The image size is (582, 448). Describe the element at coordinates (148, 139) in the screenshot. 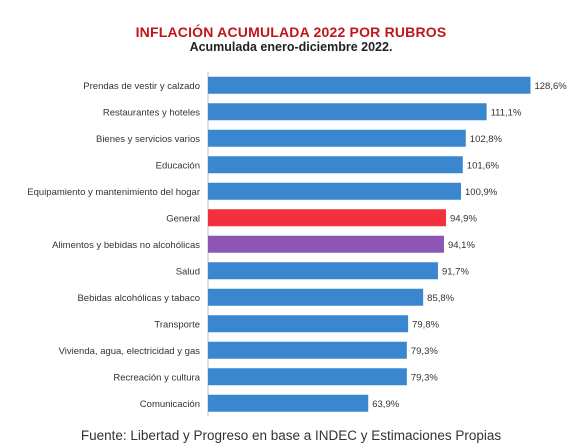

I see `category-label: Bienes y servicios varios` at that location.